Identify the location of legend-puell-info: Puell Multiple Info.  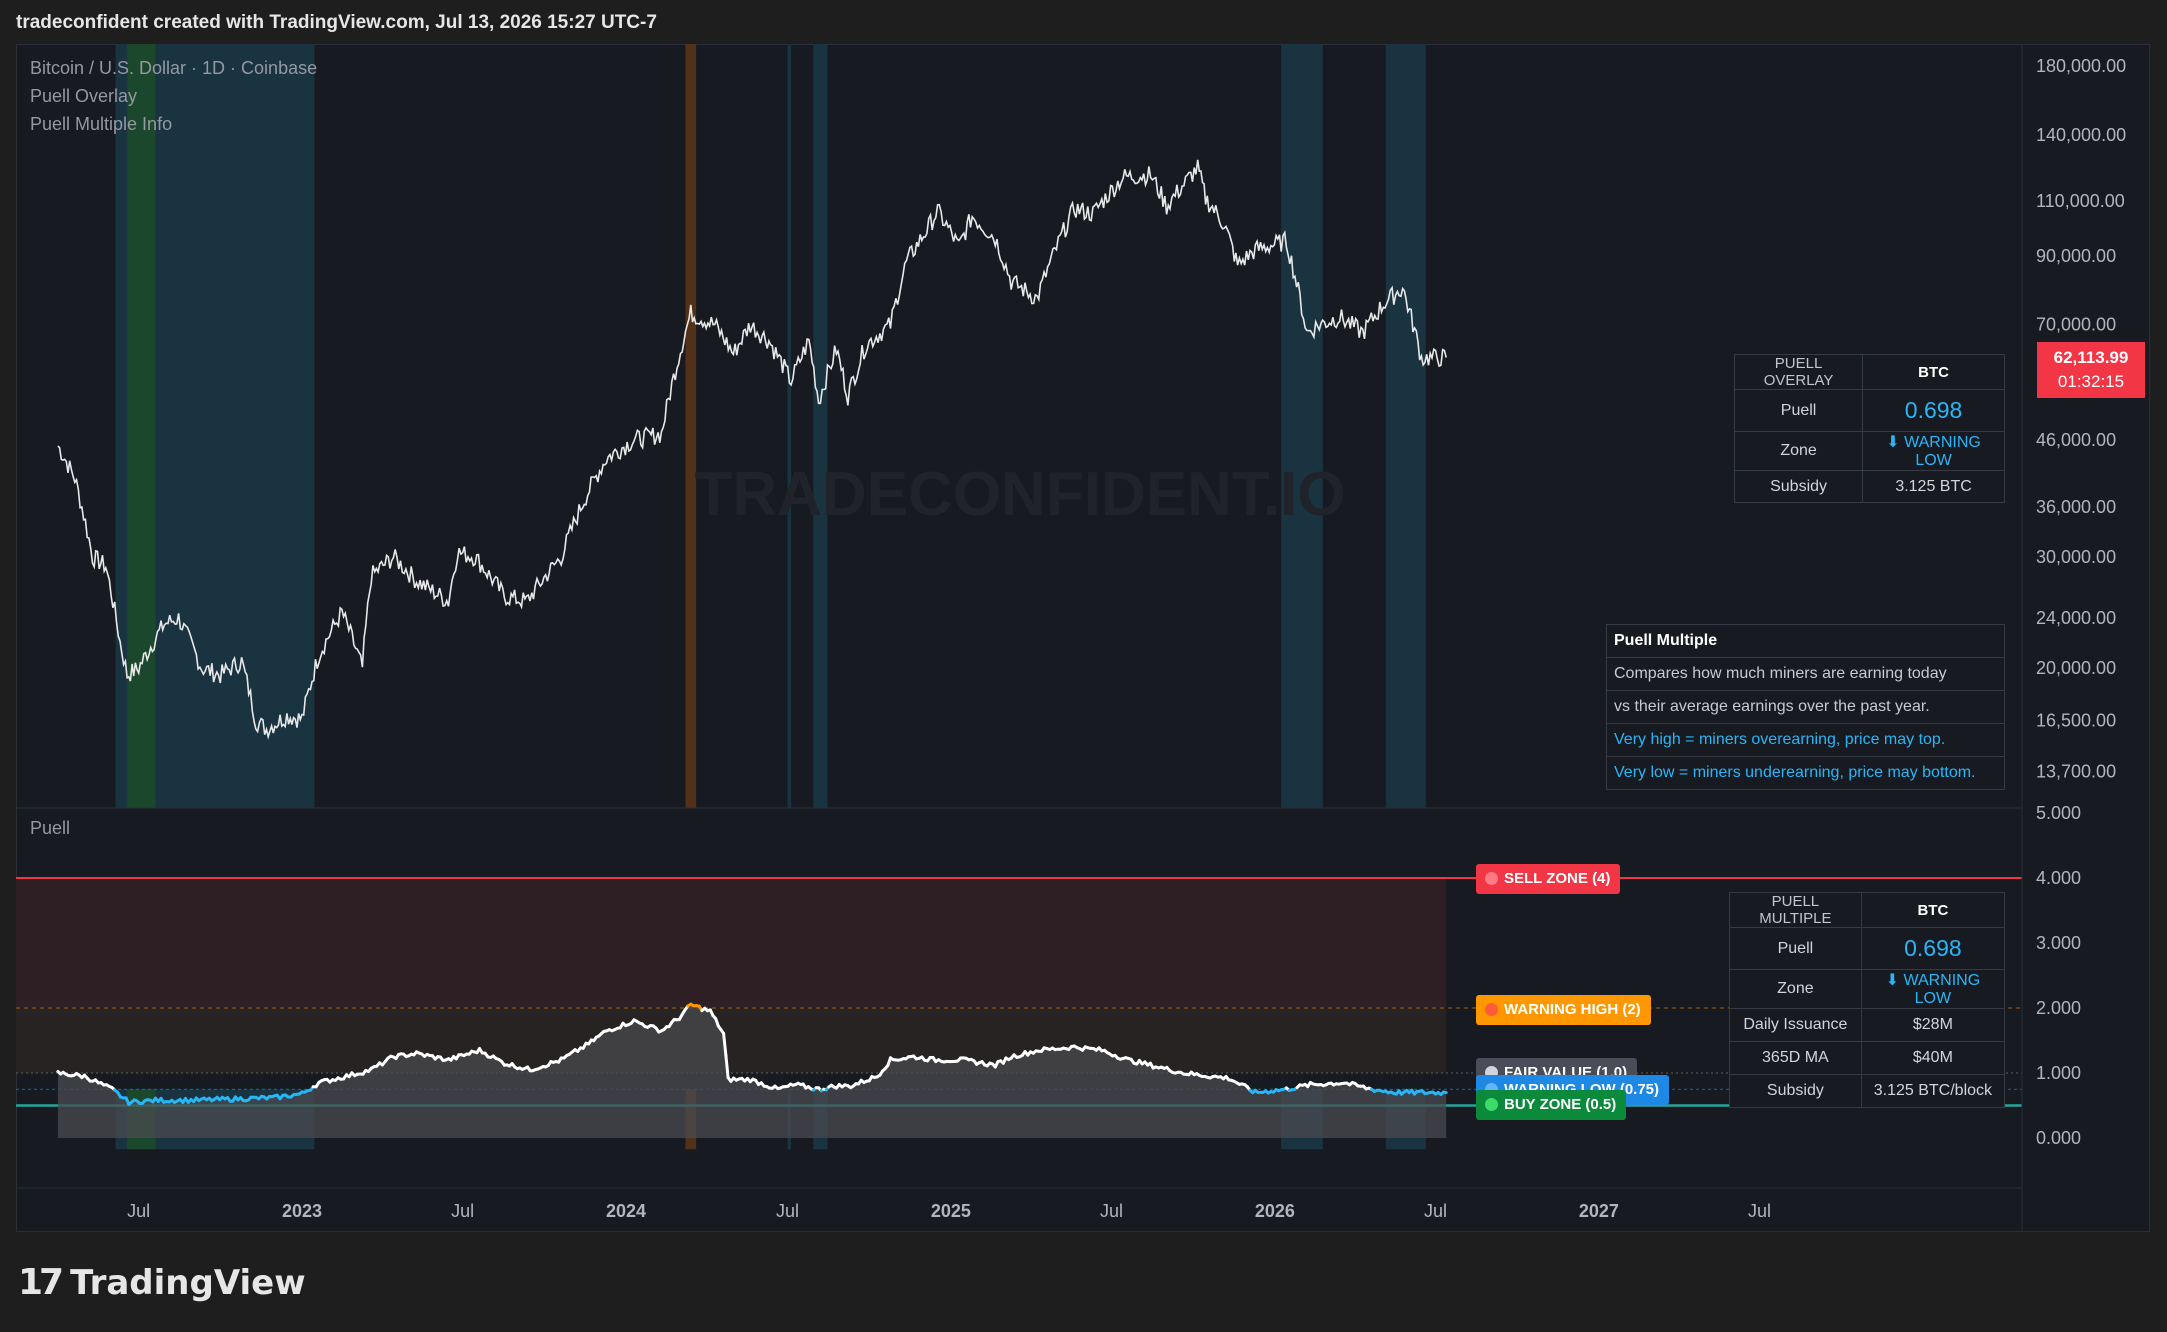
(101, 124).